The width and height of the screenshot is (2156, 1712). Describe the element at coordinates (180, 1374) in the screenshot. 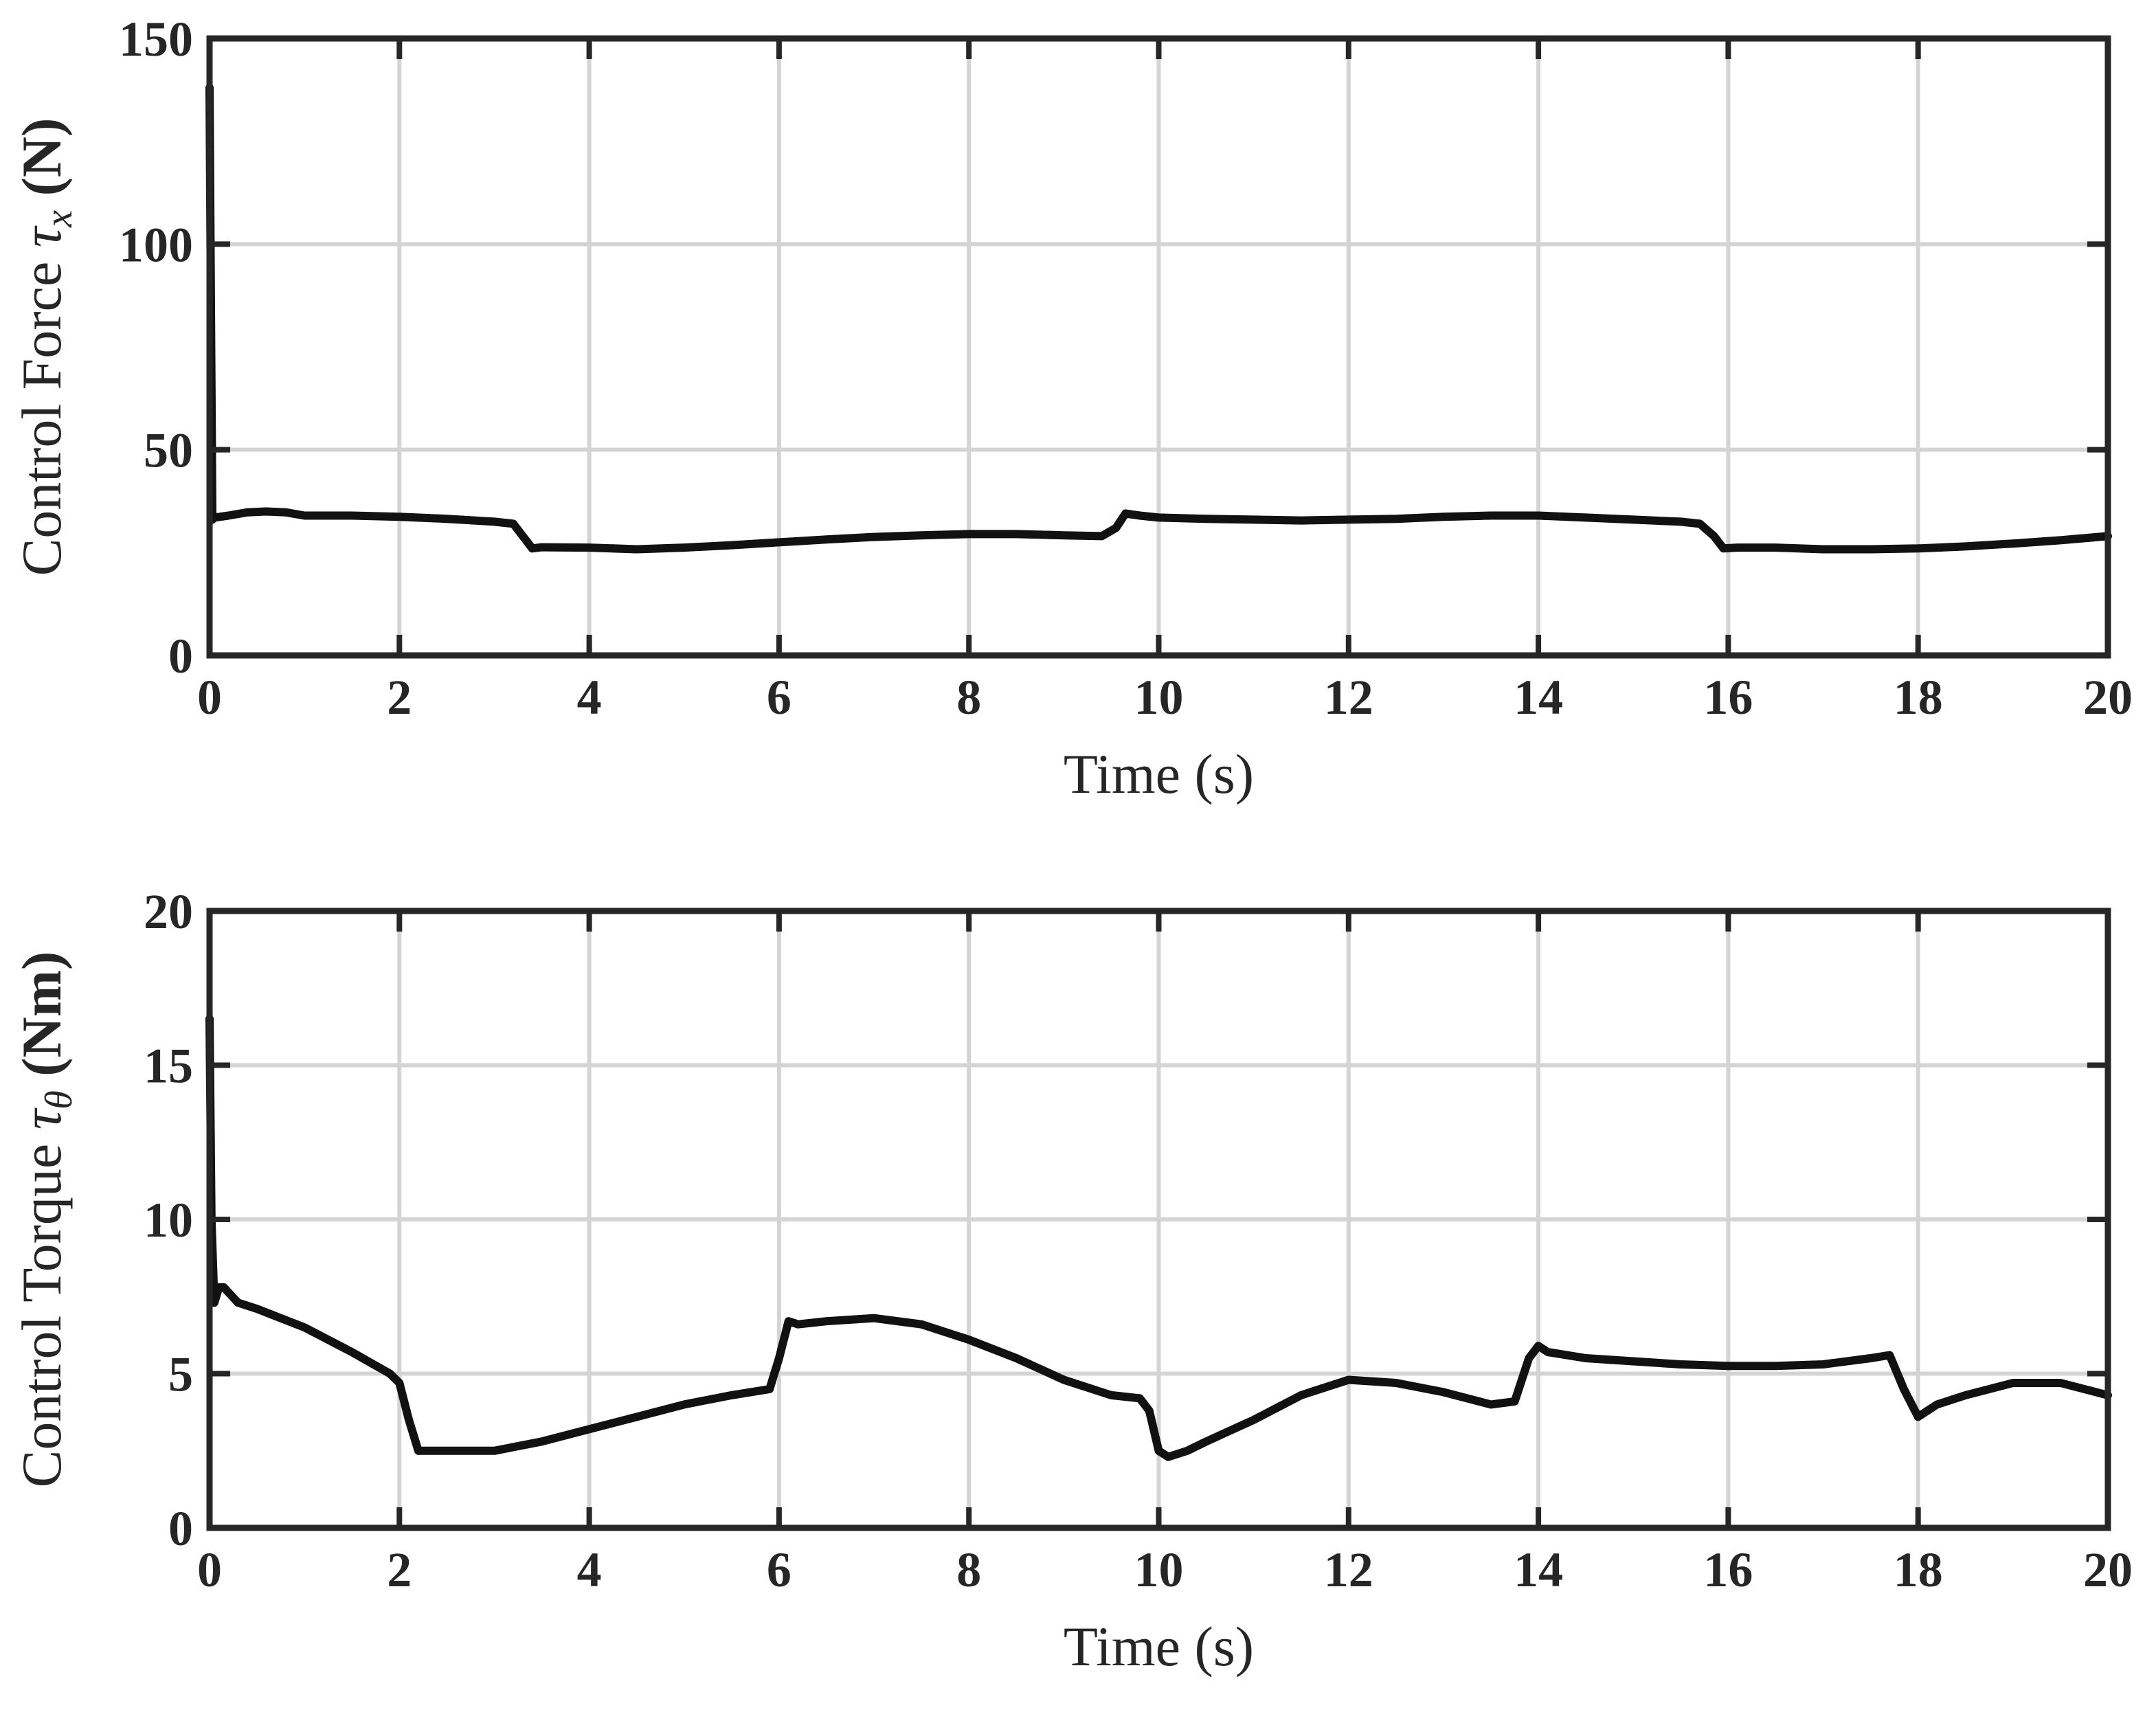

I see `y-tick-label: 5` at that location.